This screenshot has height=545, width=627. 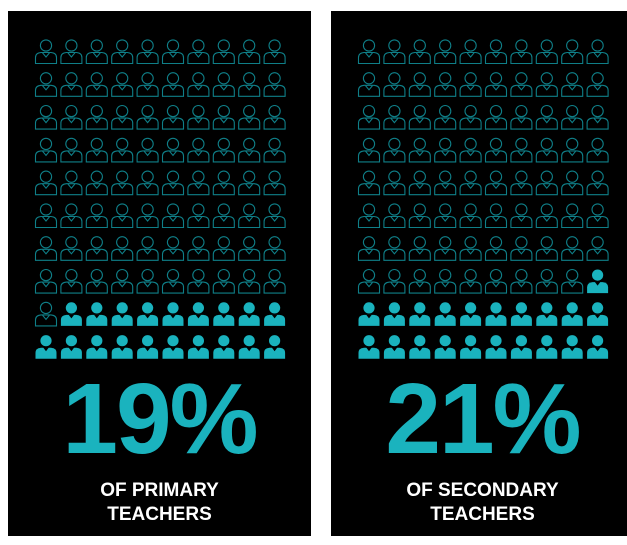 What do you see at coordinates (483, 419) in the screenshot?
I see `secondary-percent-label: 21%` at bounding box center [483, 419].